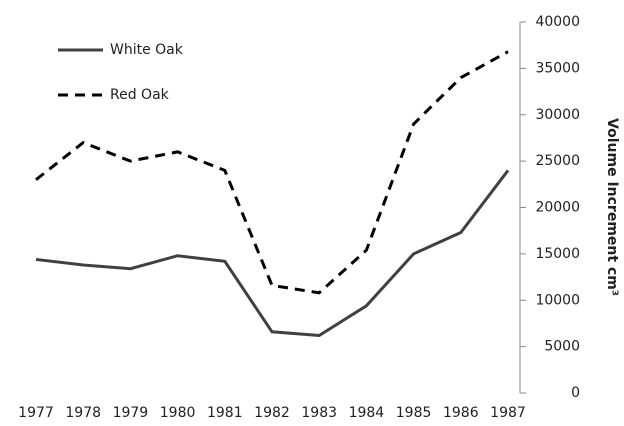  What do you see at coordinates (272, 413) in the screenshot?
I see `x-tick-label: 1982` at bounding box center [272, 413].